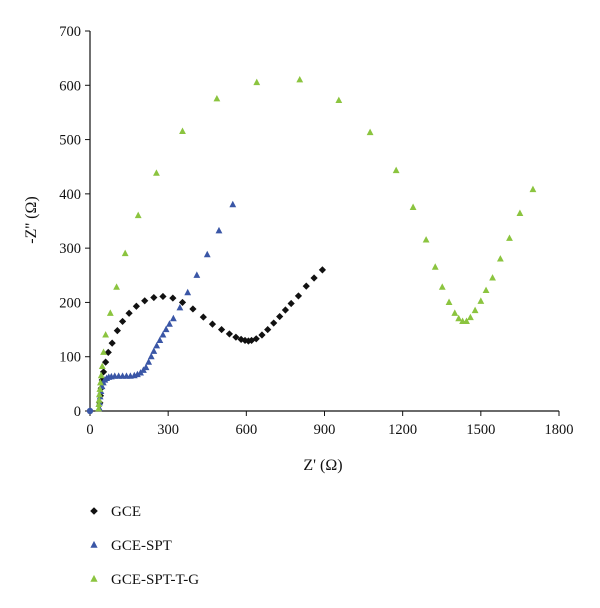  What do you see at coordinates (31, 219) in the screenshot?
I see `y-axis-label: -Z'' (Ω)` at bounding box center [31, 219].